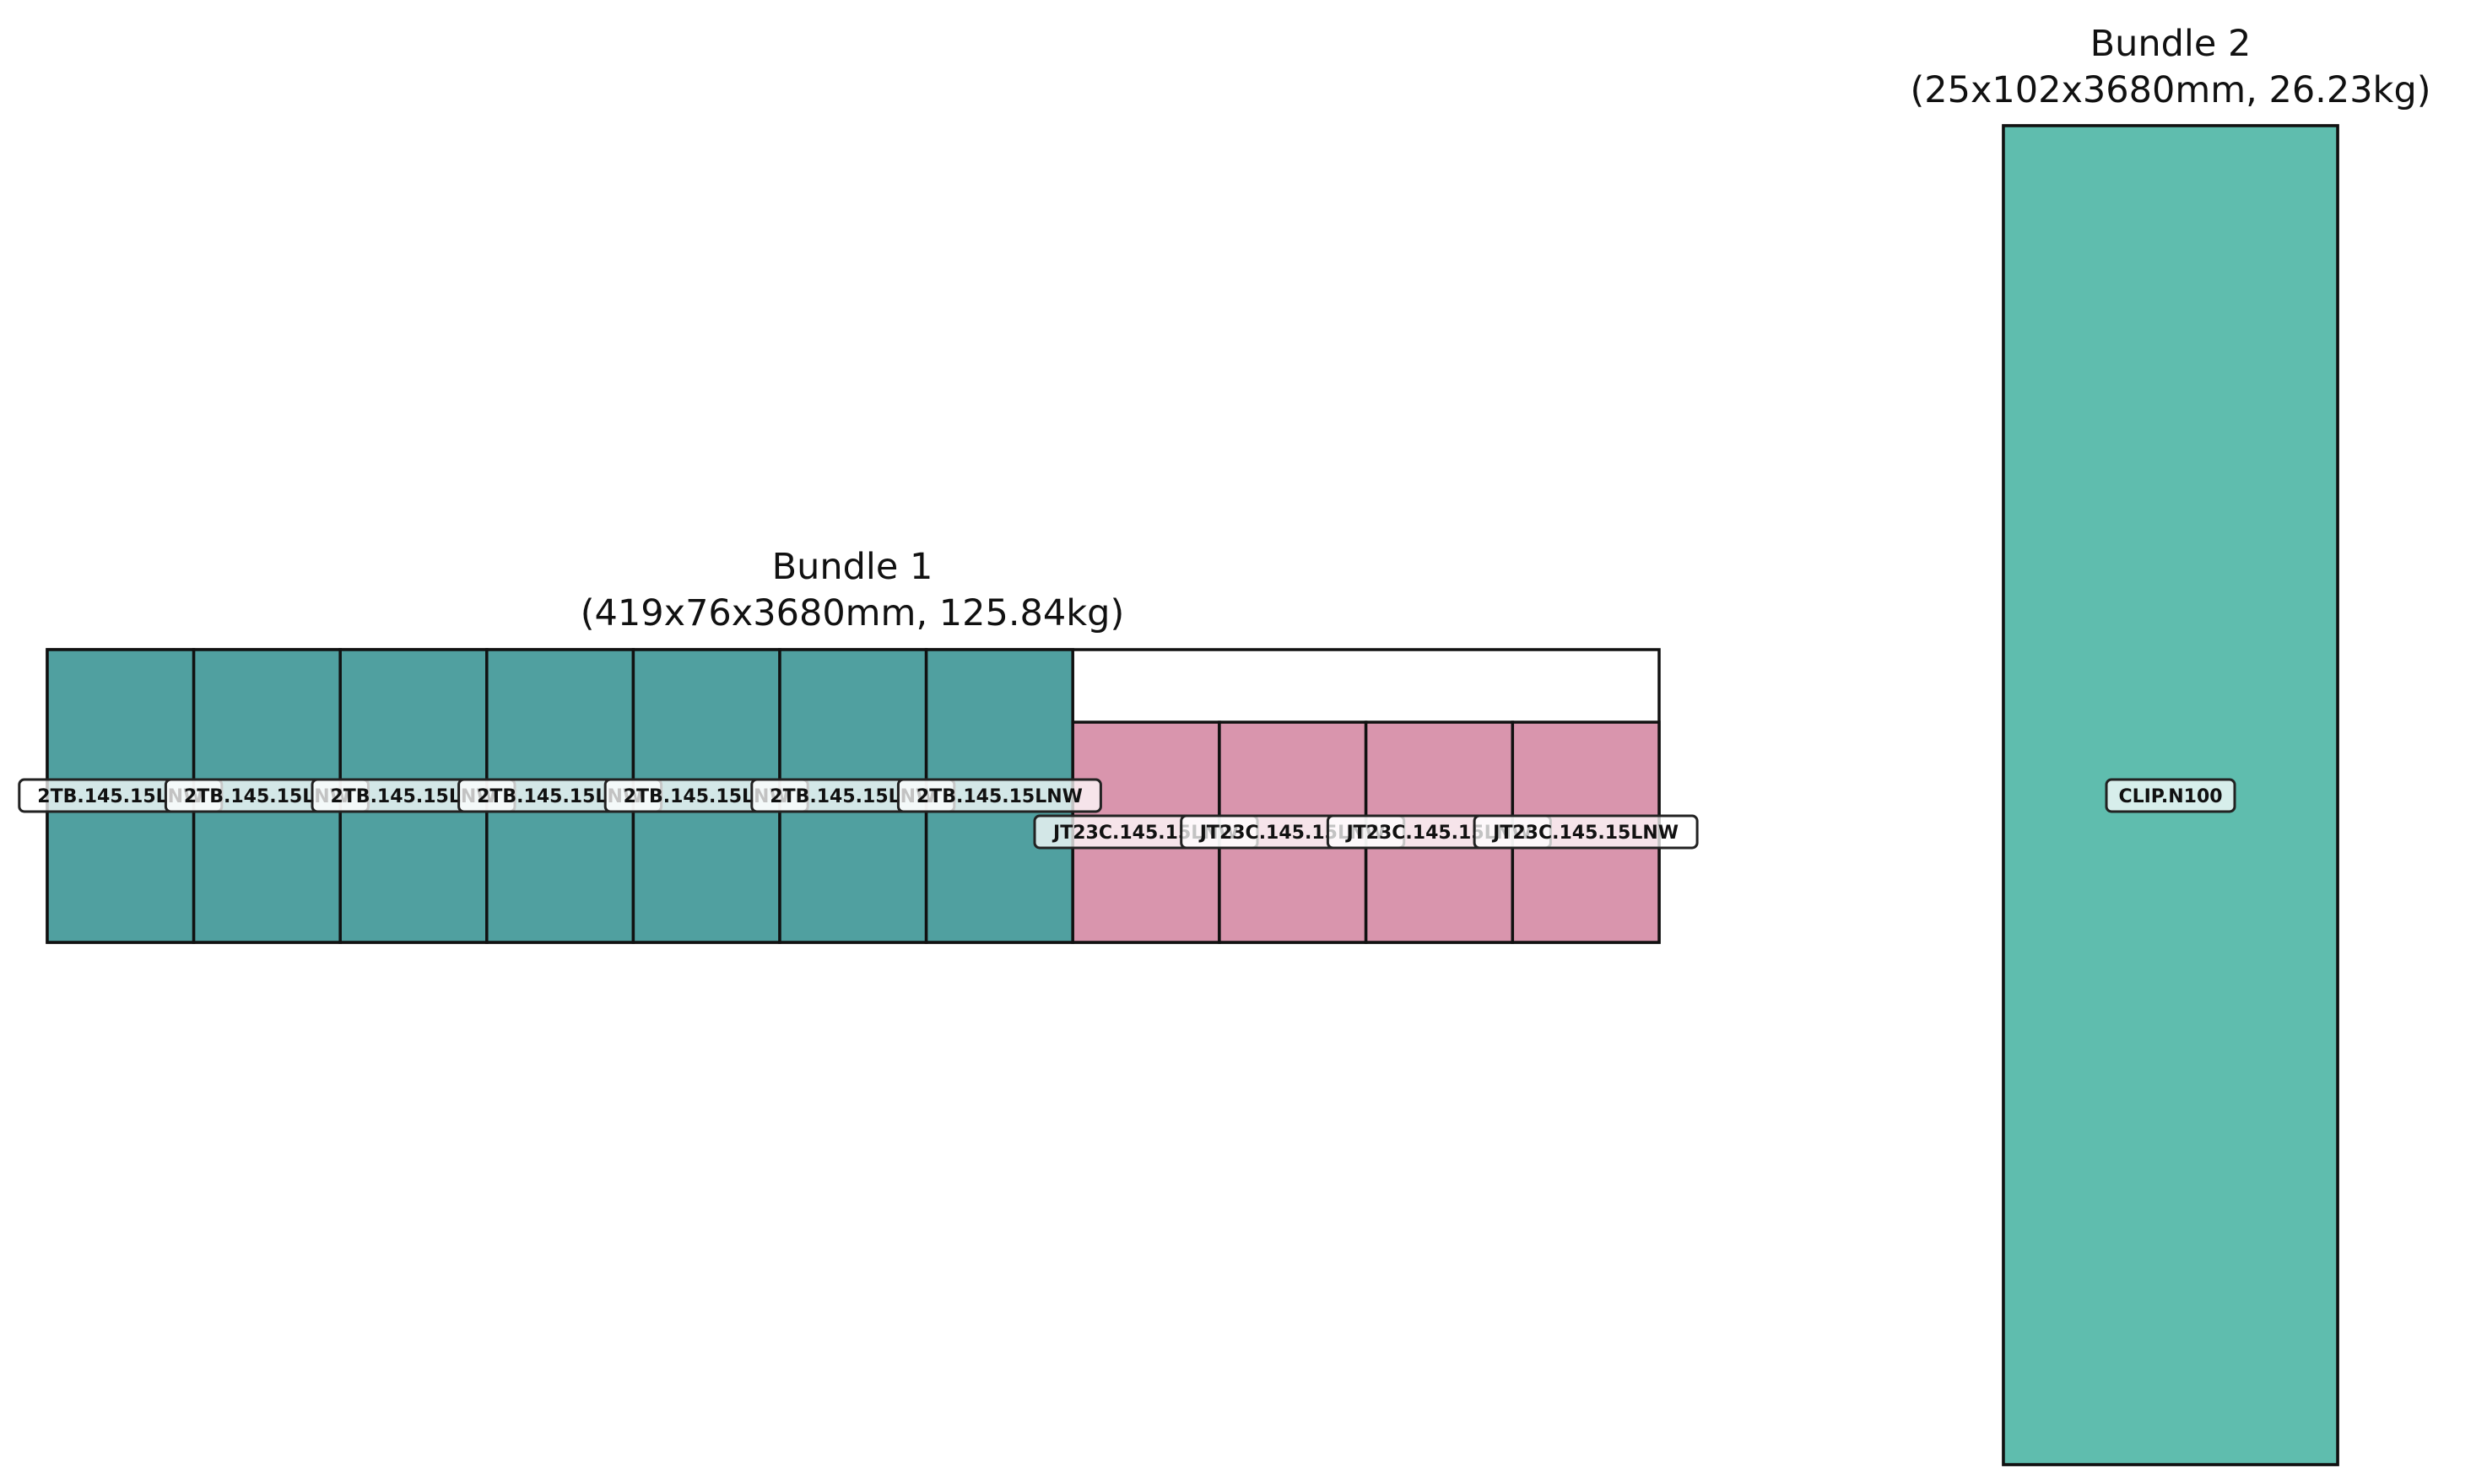 This screenshot has width=2487, height=1484. I want to click on bundle-1-subtitle: (419x76x3680mm, 125.84kg), so click(852, 613).